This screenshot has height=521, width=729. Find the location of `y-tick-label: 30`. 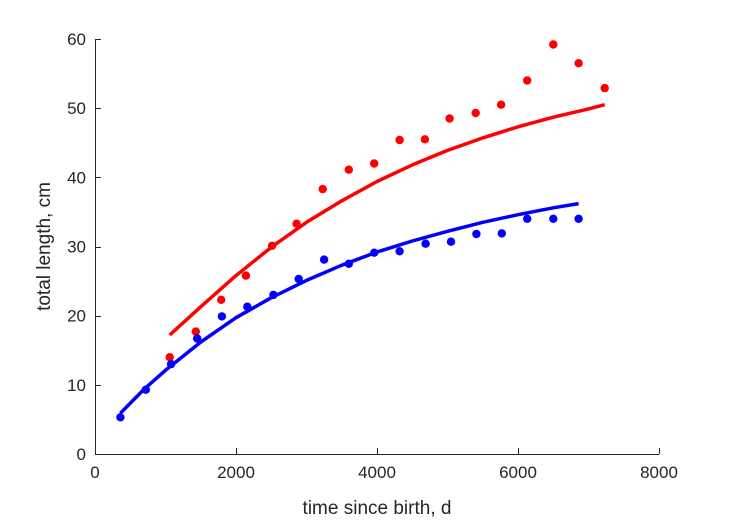

y-tick-label: 30 is located at coordinates (76, 247).